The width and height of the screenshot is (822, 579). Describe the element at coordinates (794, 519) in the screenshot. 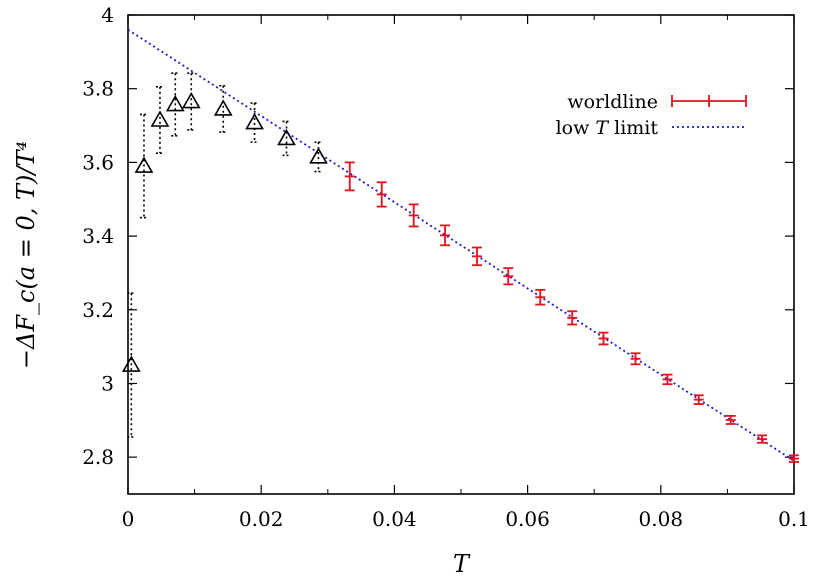

I see `x-tick-label: 0.1` at that location.